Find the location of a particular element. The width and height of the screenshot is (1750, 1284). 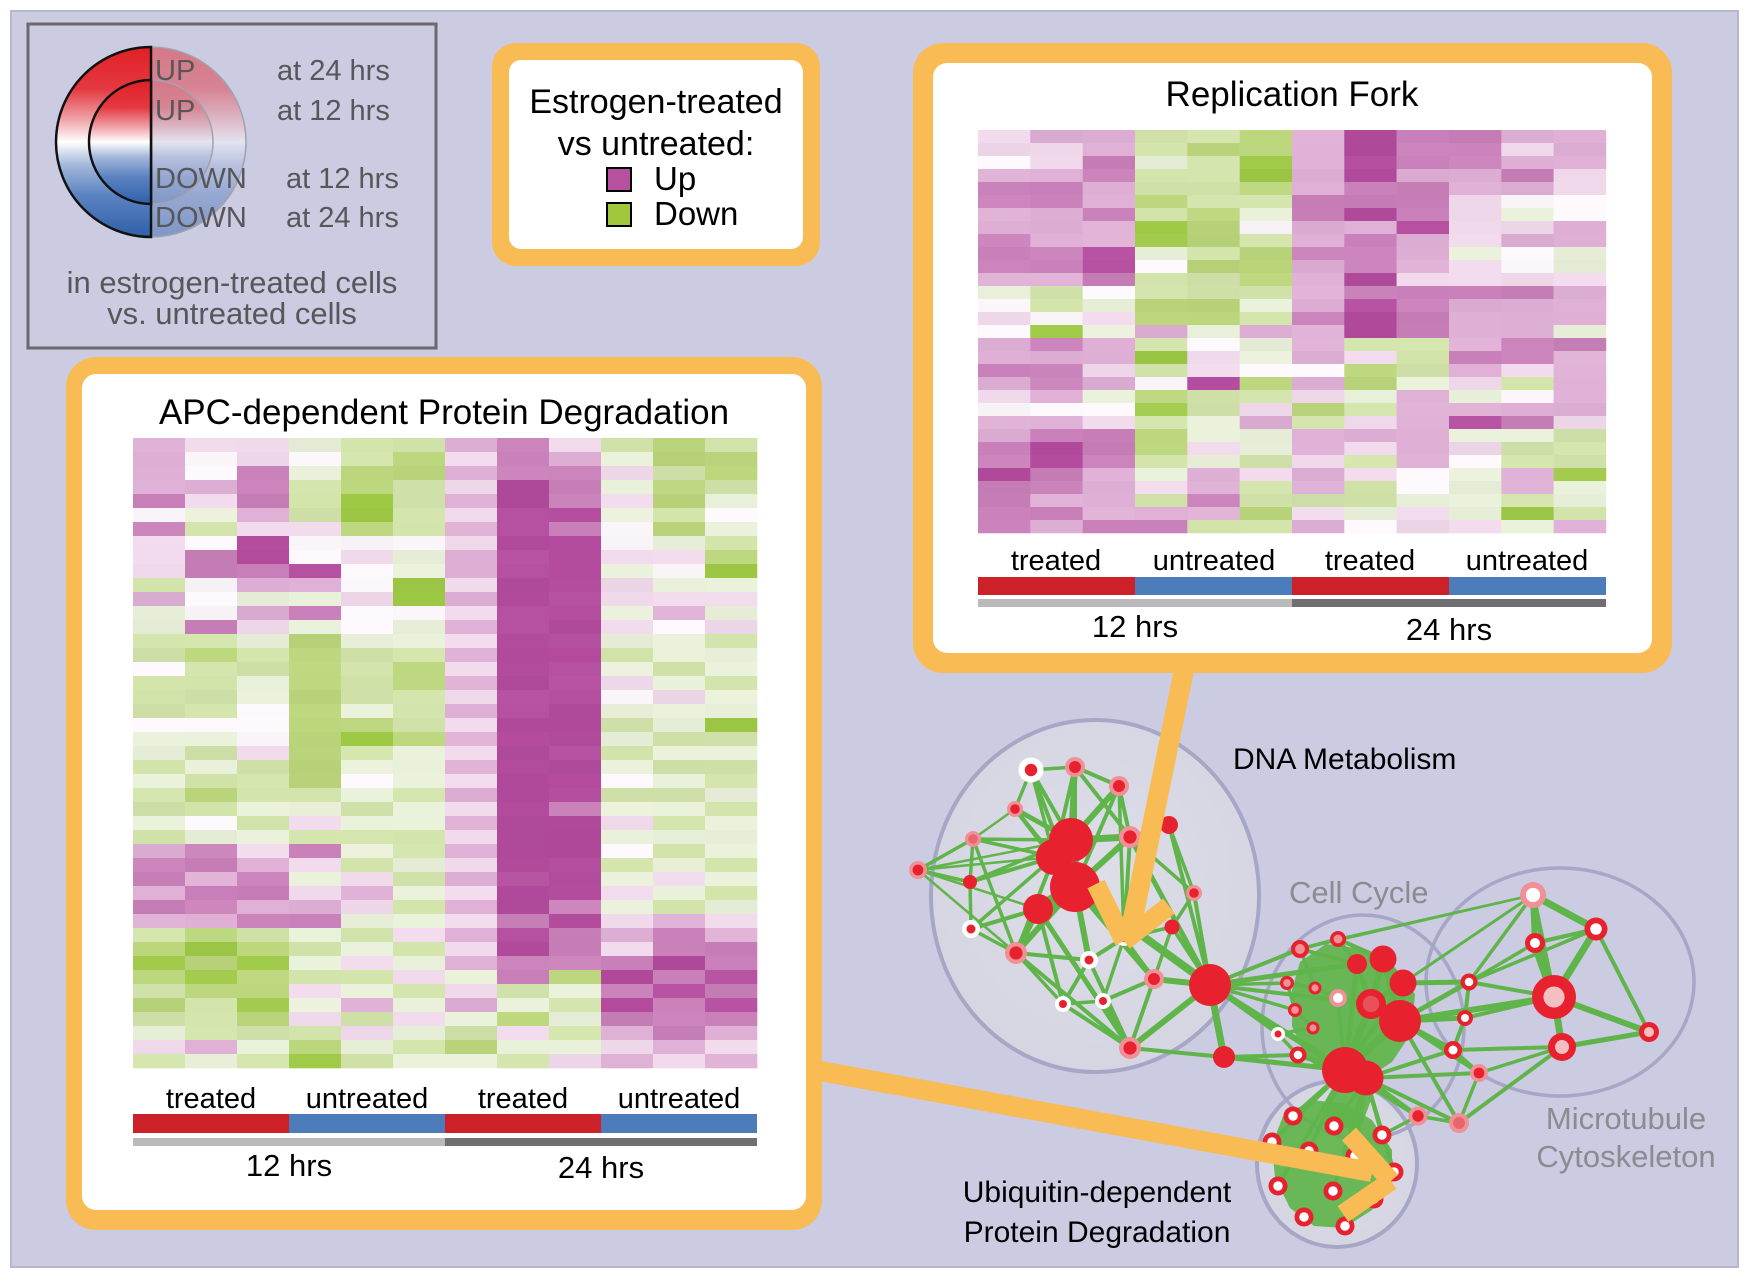

svg-text: Up is located at coordinates (675, 178).